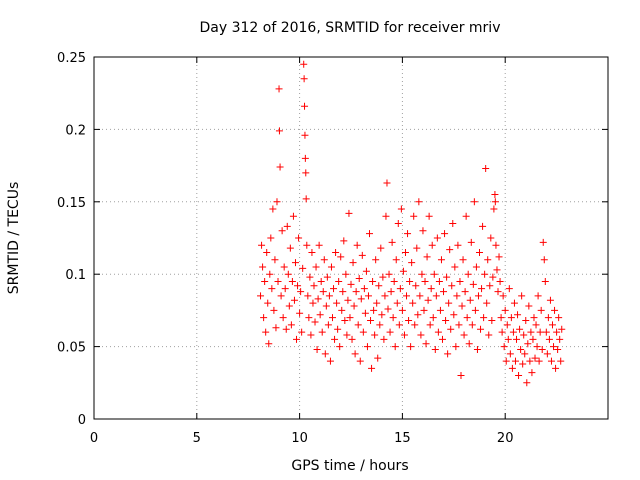 Image resolution: width=640 pixels, height=480 pixels. What do you see at coordinates (71, 58) in the screenshot?
I see `y-tick-label: 0.25` at bounding box center [71, 58].